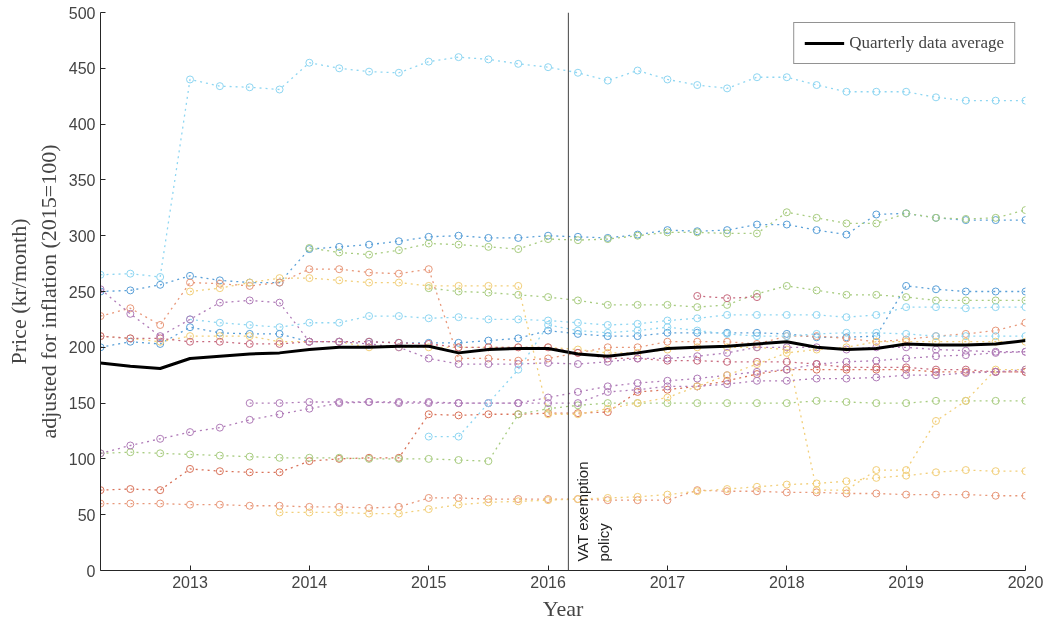 This screenshot has height=635, width=1054. Describe the element at coordinates (82, 180) in the screenshot. I see `y-tick-label: 350` at that location.